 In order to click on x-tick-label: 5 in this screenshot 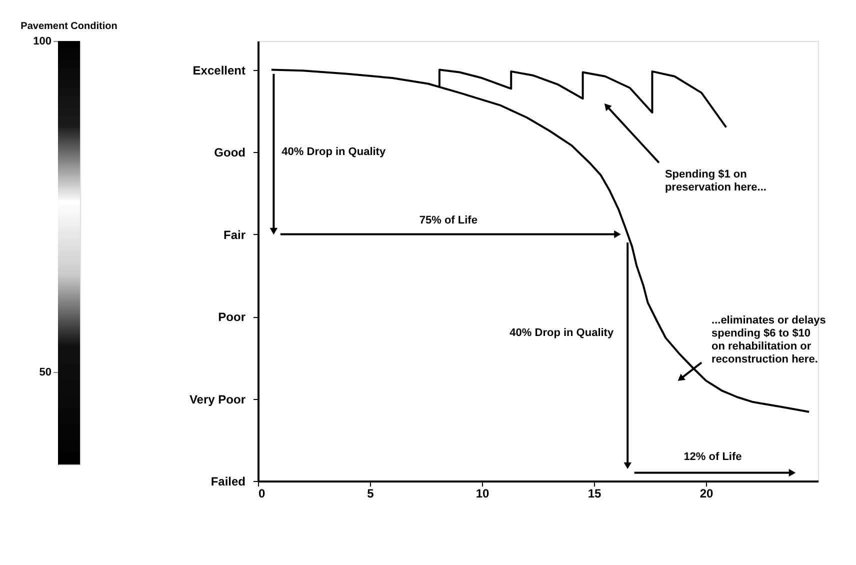, I will do `click(370, 493)`.